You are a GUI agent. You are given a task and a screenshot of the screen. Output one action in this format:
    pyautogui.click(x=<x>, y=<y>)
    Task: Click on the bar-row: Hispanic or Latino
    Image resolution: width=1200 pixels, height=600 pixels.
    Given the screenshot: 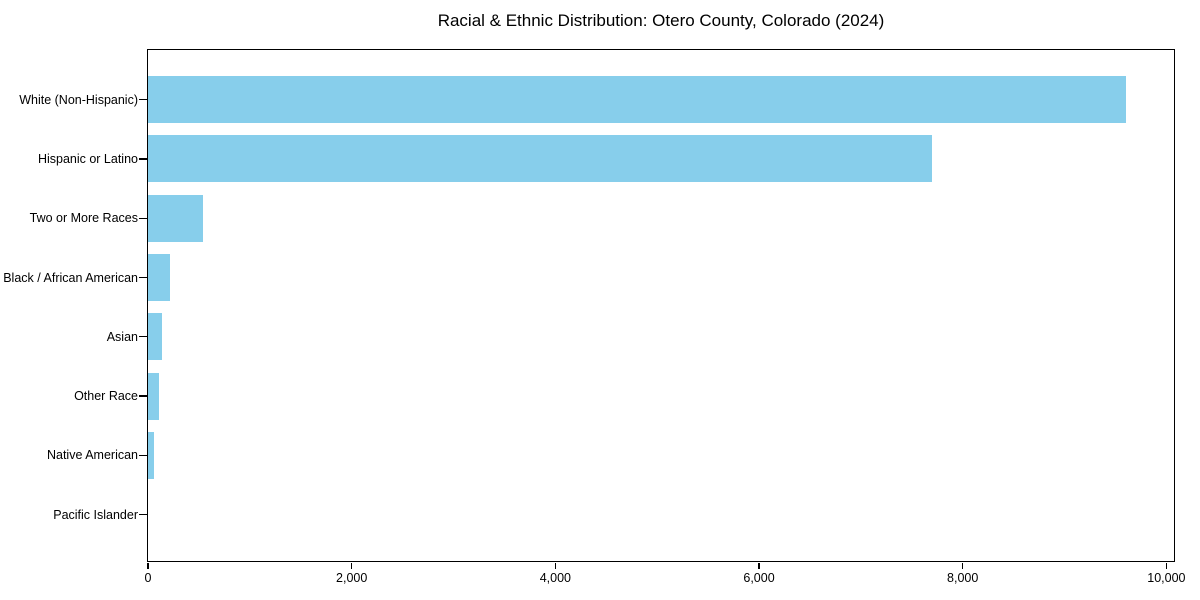 What is the action you would take?
    pyautogui.click(x=606, y=158)
    